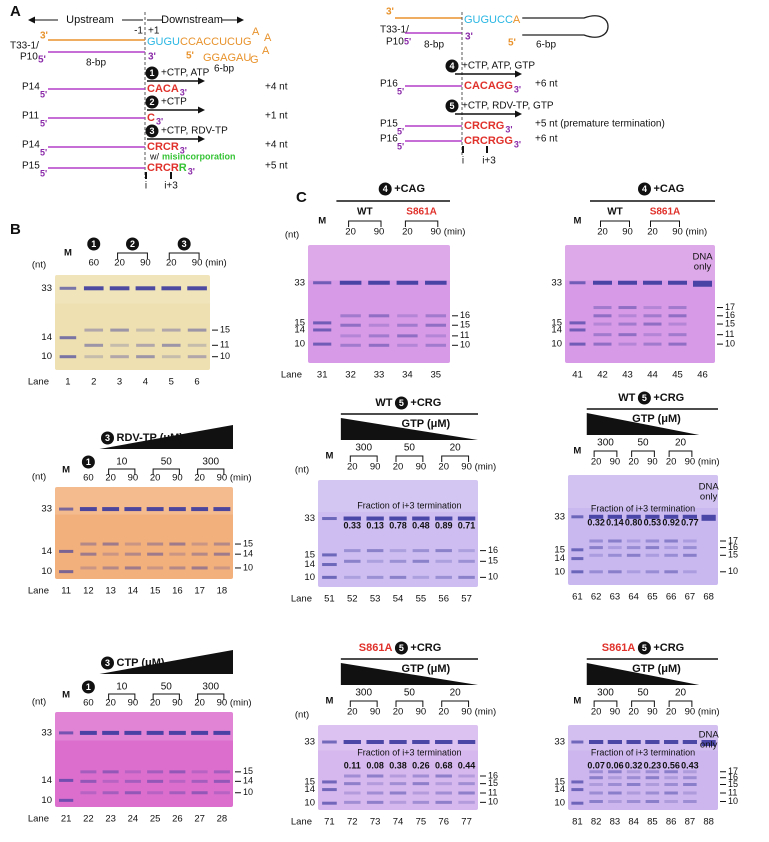 This screenshot has height=842, width=769. I want to click on arrowhead, so click(201, 139).